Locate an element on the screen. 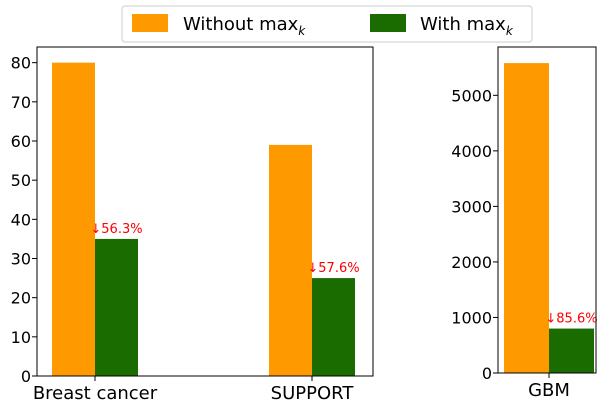 This screenshot has width=603, height=403. bar-support-with is located at coordinates (333, 327).